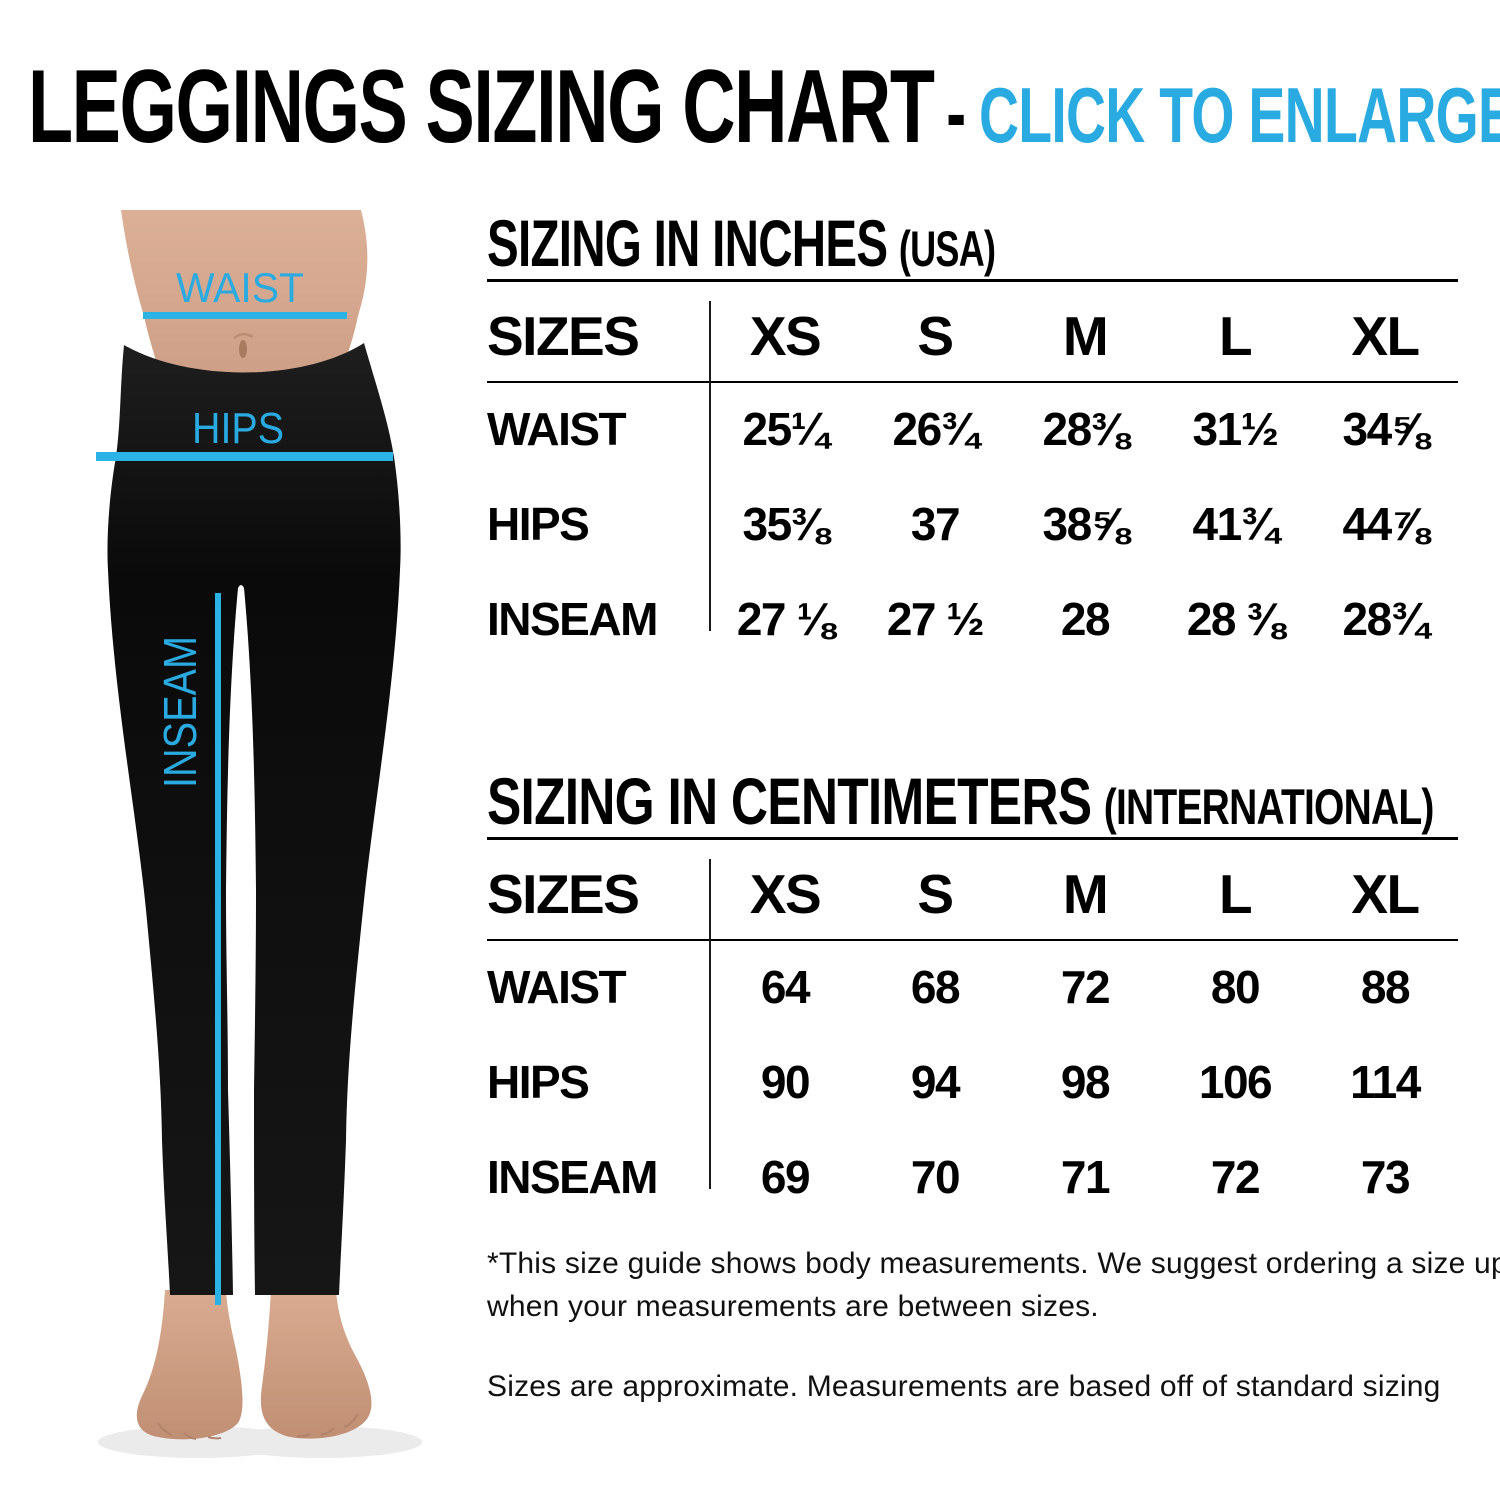 This screenshot has width=1500, height=1500. What do you see at coordinates (254, 819) in the screenshot?
I see `leggings` at bounding box center [254, 819].